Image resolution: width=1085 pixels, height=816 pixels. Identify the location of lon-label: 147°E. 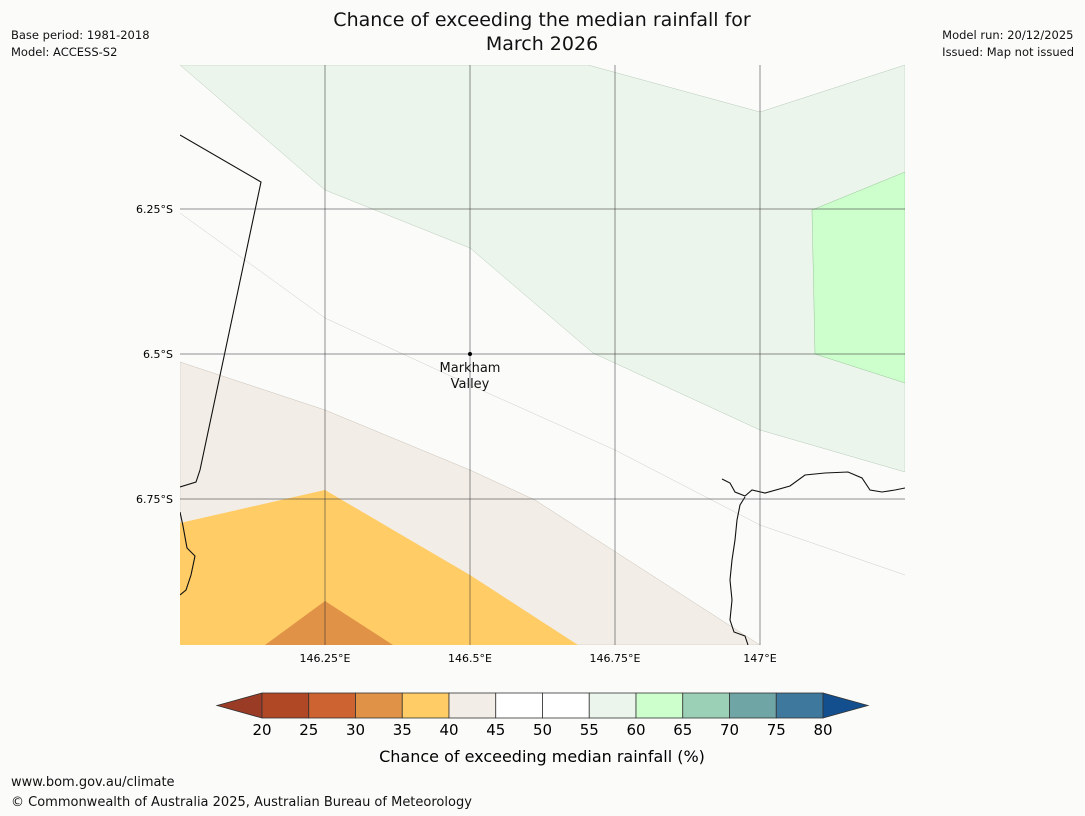
(759, 658).